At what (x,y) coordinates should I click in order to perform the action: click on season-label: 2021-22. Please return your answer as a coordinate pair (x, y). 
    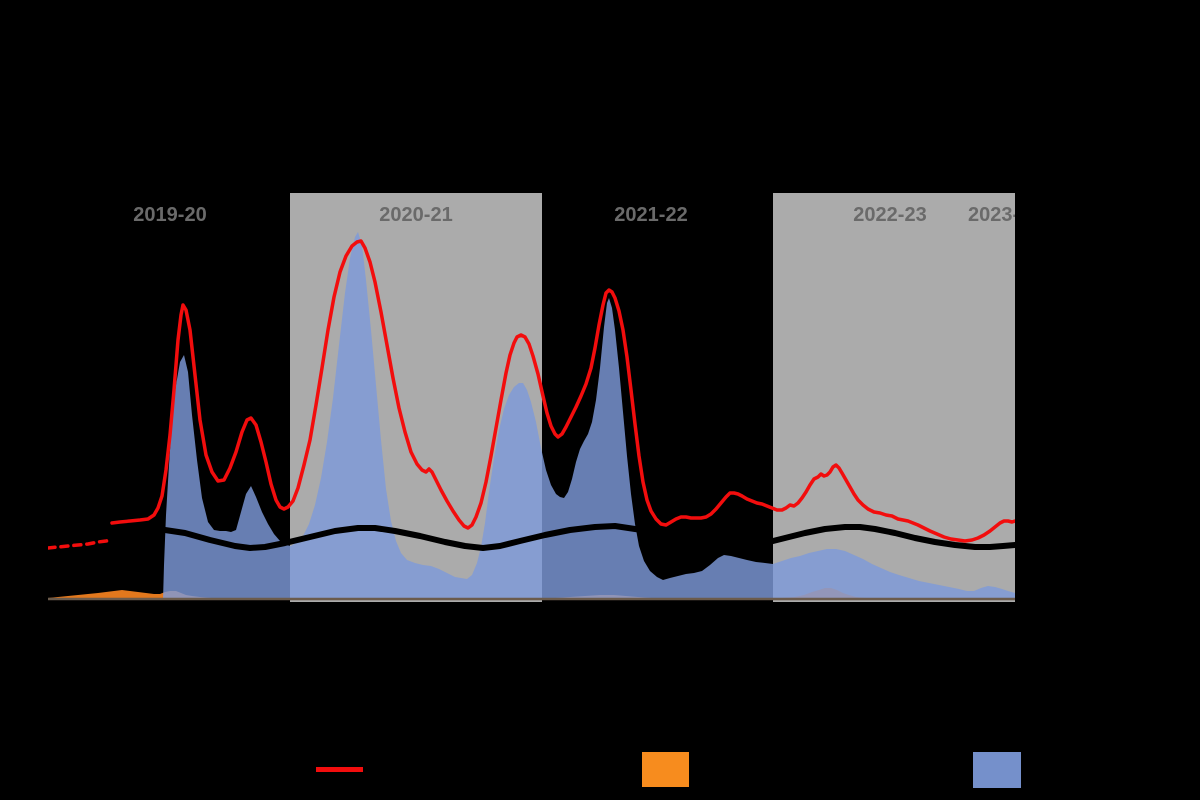
    Looking at the image, I should click on (650, 215).